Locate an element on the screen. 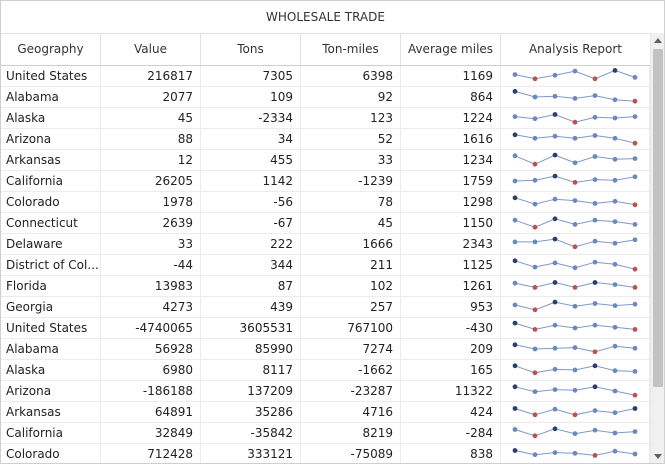  cell-value: -4740065 is located at coordinates (151, 328).